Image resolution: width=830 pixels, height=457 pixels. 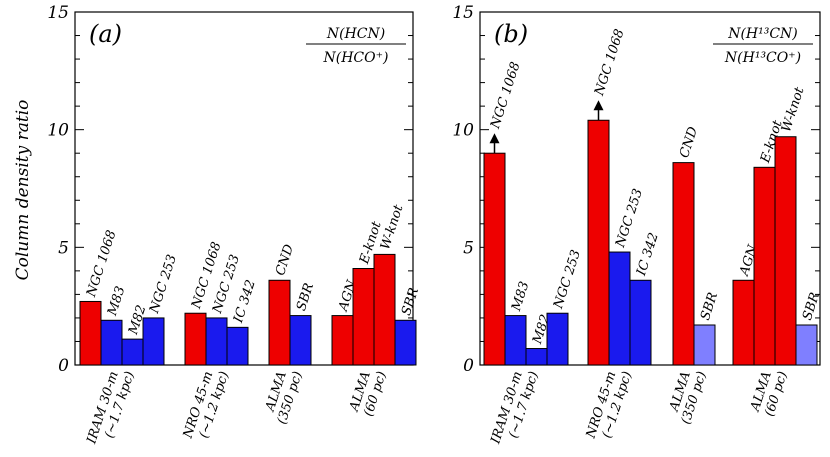 What do you see at coordinates (762, 34) in the screenshot?
I see `ratio-numerator: N(H¹³CN)` at bounding box center [762, 34].